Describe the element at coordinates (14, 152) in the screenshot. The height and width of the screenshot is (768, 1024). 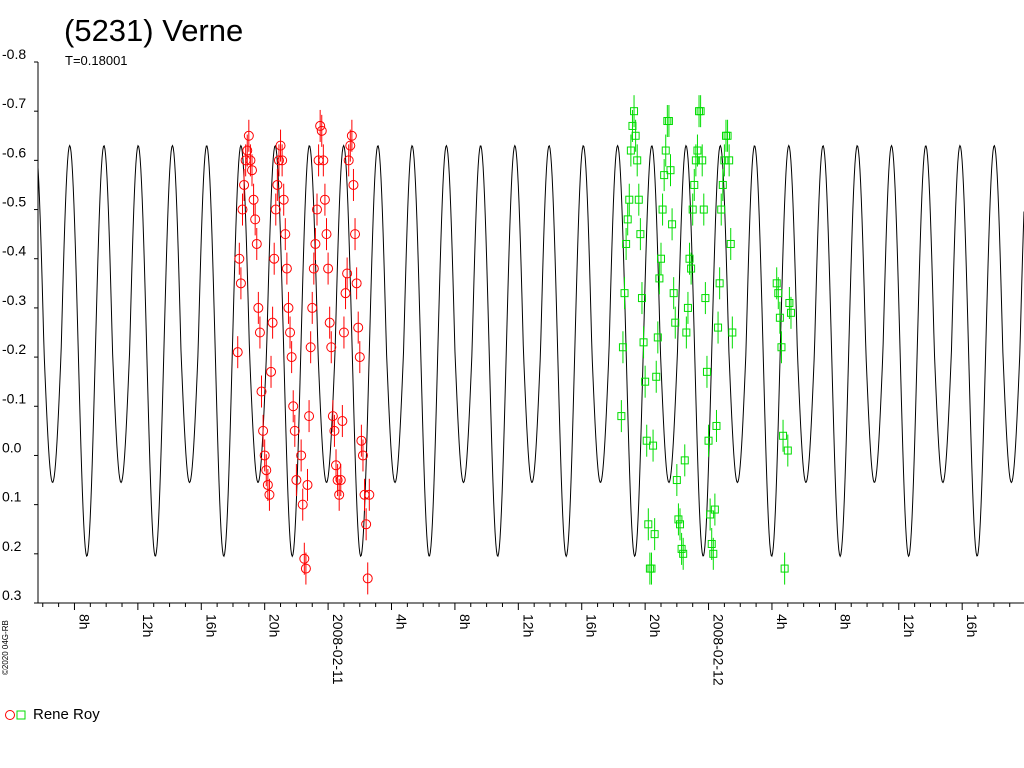
I see `y-tick-label: -0.6` at that location.